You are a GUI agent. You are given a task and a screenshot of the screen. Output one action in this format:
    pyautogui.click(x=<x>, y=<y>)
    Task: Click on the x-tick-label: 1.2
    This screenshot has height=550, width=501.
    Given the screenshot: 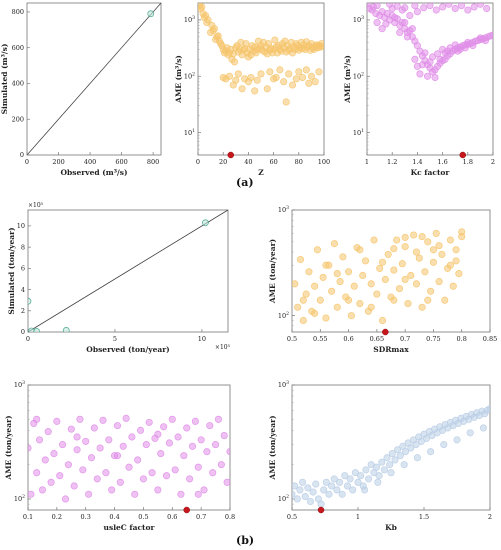 What is the action you would take?
    pyautogui.click(x=392, y=162)
    